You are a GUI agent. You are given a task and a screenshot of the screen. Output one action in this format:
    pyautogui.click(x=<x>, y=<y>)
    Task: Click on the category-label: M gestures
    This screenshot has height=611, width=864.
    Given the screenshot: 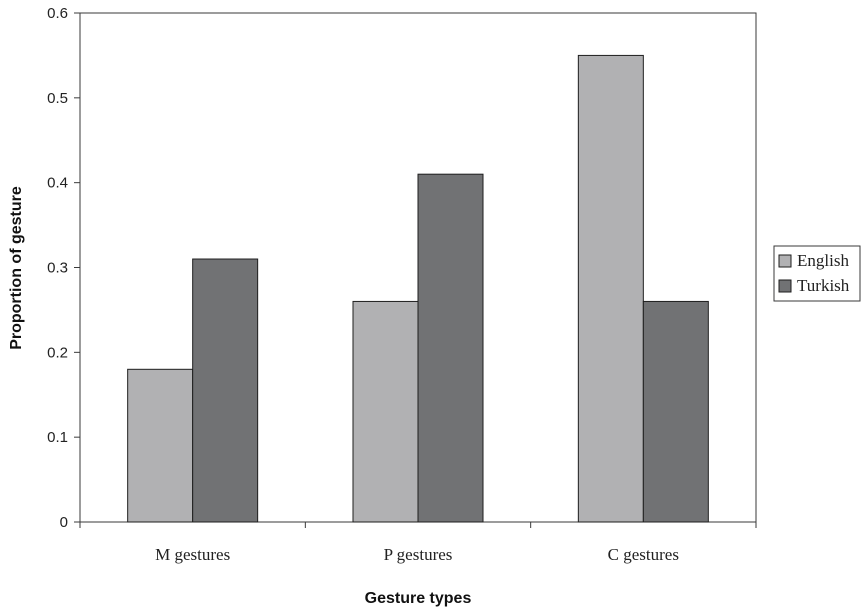 What is the action you would take?
    pyautogui.click(x=192, y=554)
    